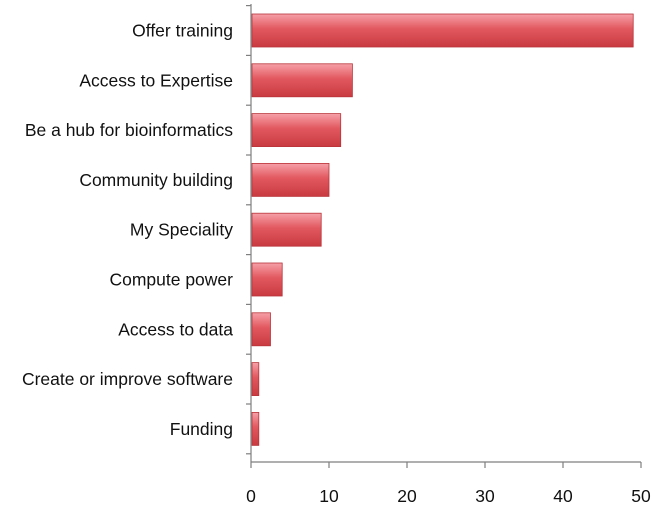  Describe the element at coordinates (329, 496) in the screenshot. I see `x-tick-label: 10` at that location.